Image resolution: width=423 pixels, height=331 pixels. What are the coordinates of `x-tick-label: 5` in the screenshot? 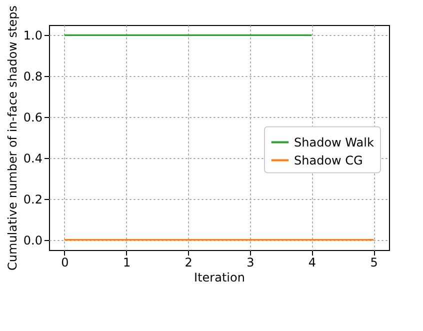 It's located at (374, 263).